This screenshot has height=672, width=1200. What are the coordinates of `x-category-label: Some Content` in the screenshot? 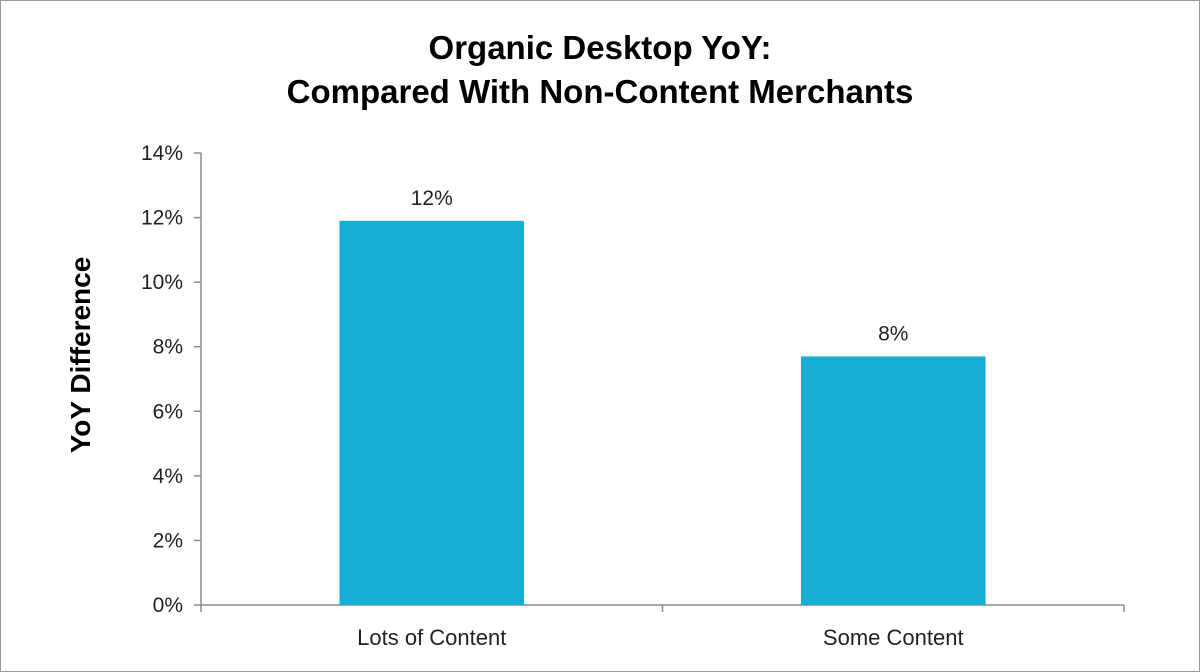 It's located at (893, 637).